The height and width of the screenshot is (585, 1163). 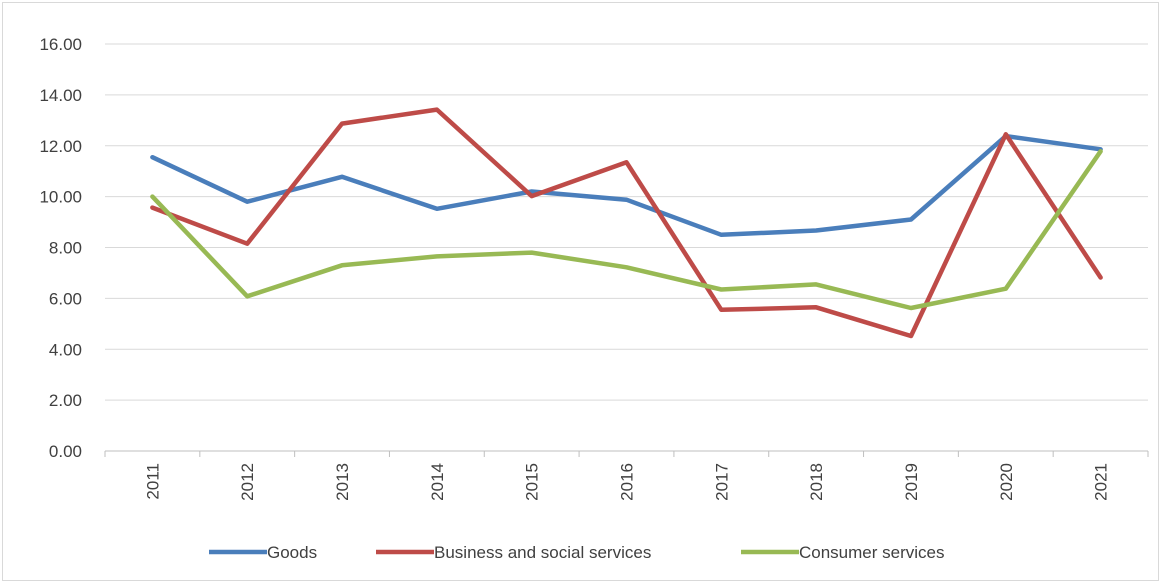 What do you see at coordinates (532, 482) in the screenshot?
I see `x-tick-label: 2015` at bounding box center [532, 482].